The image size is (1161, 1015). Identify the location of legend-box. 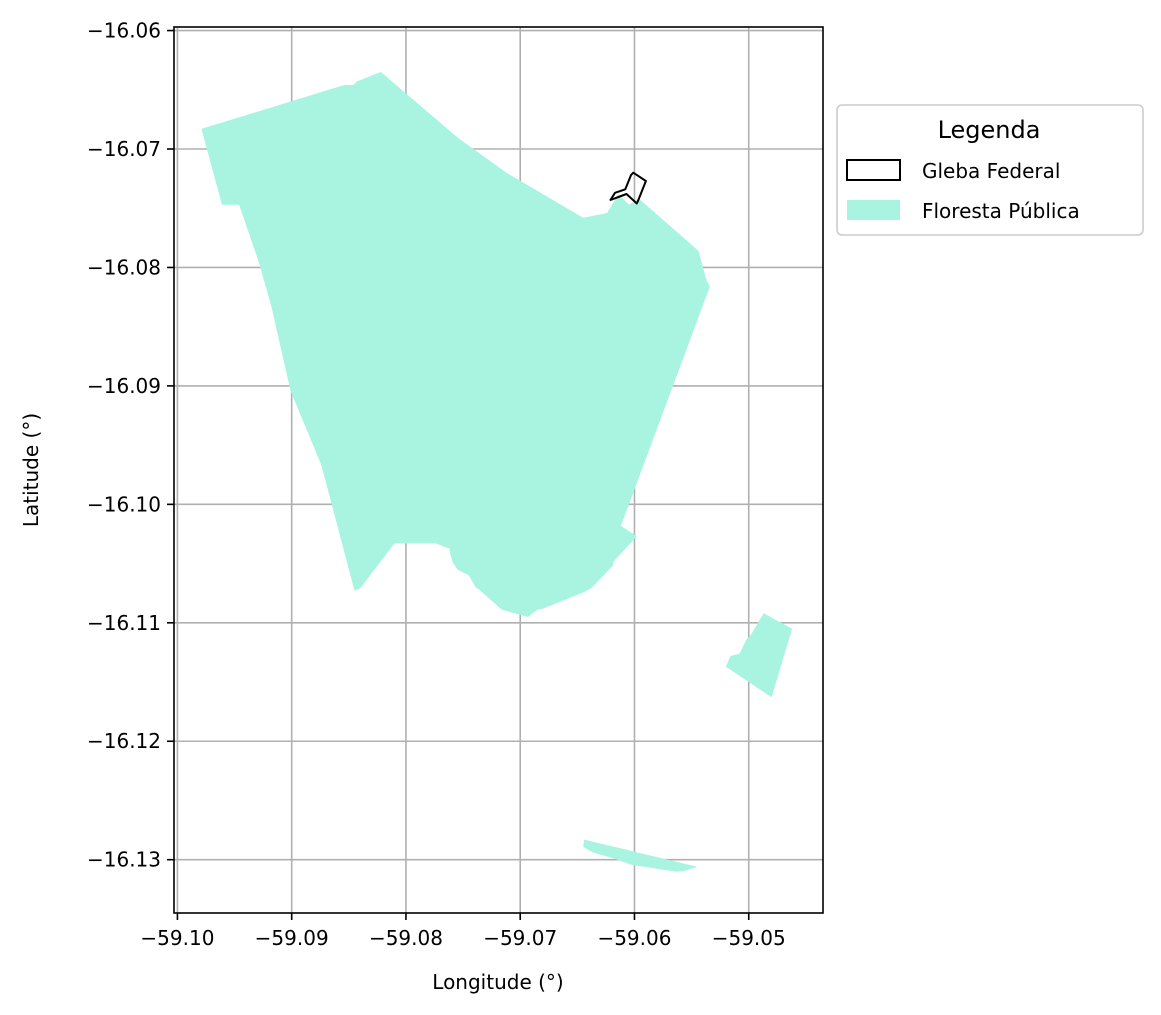
(990, 170).